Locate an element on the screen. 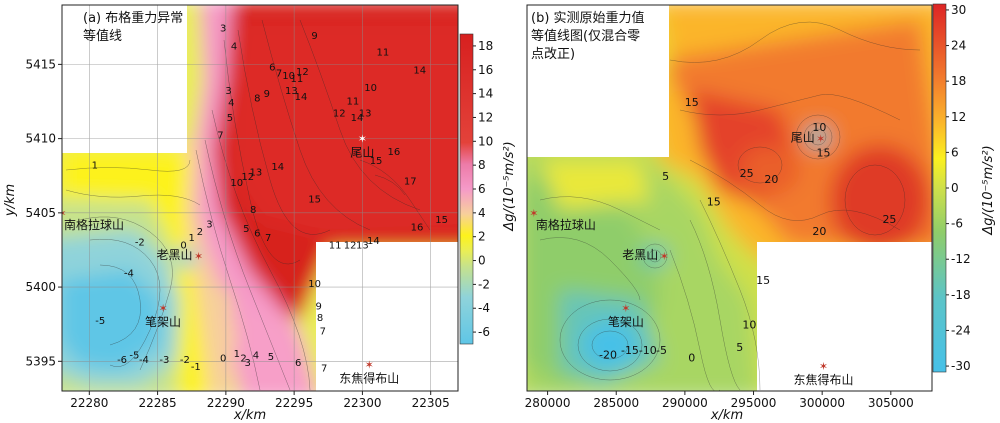 Image resolution: width=1000 pixels, height=423 pixels. panel-a-x-tick-label: 22285 is located at coordinates (157, 403).